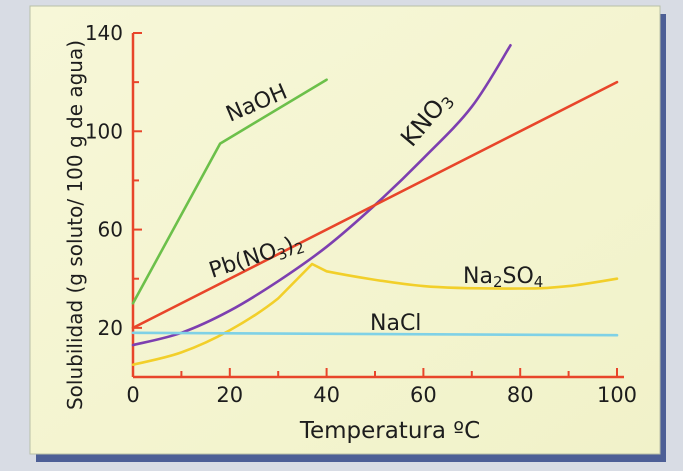 This screenshot has height=471, width=683. Describe the element at coordinates (104, 131) in the screenshot. I see `y-tick-label: 100` at that location.